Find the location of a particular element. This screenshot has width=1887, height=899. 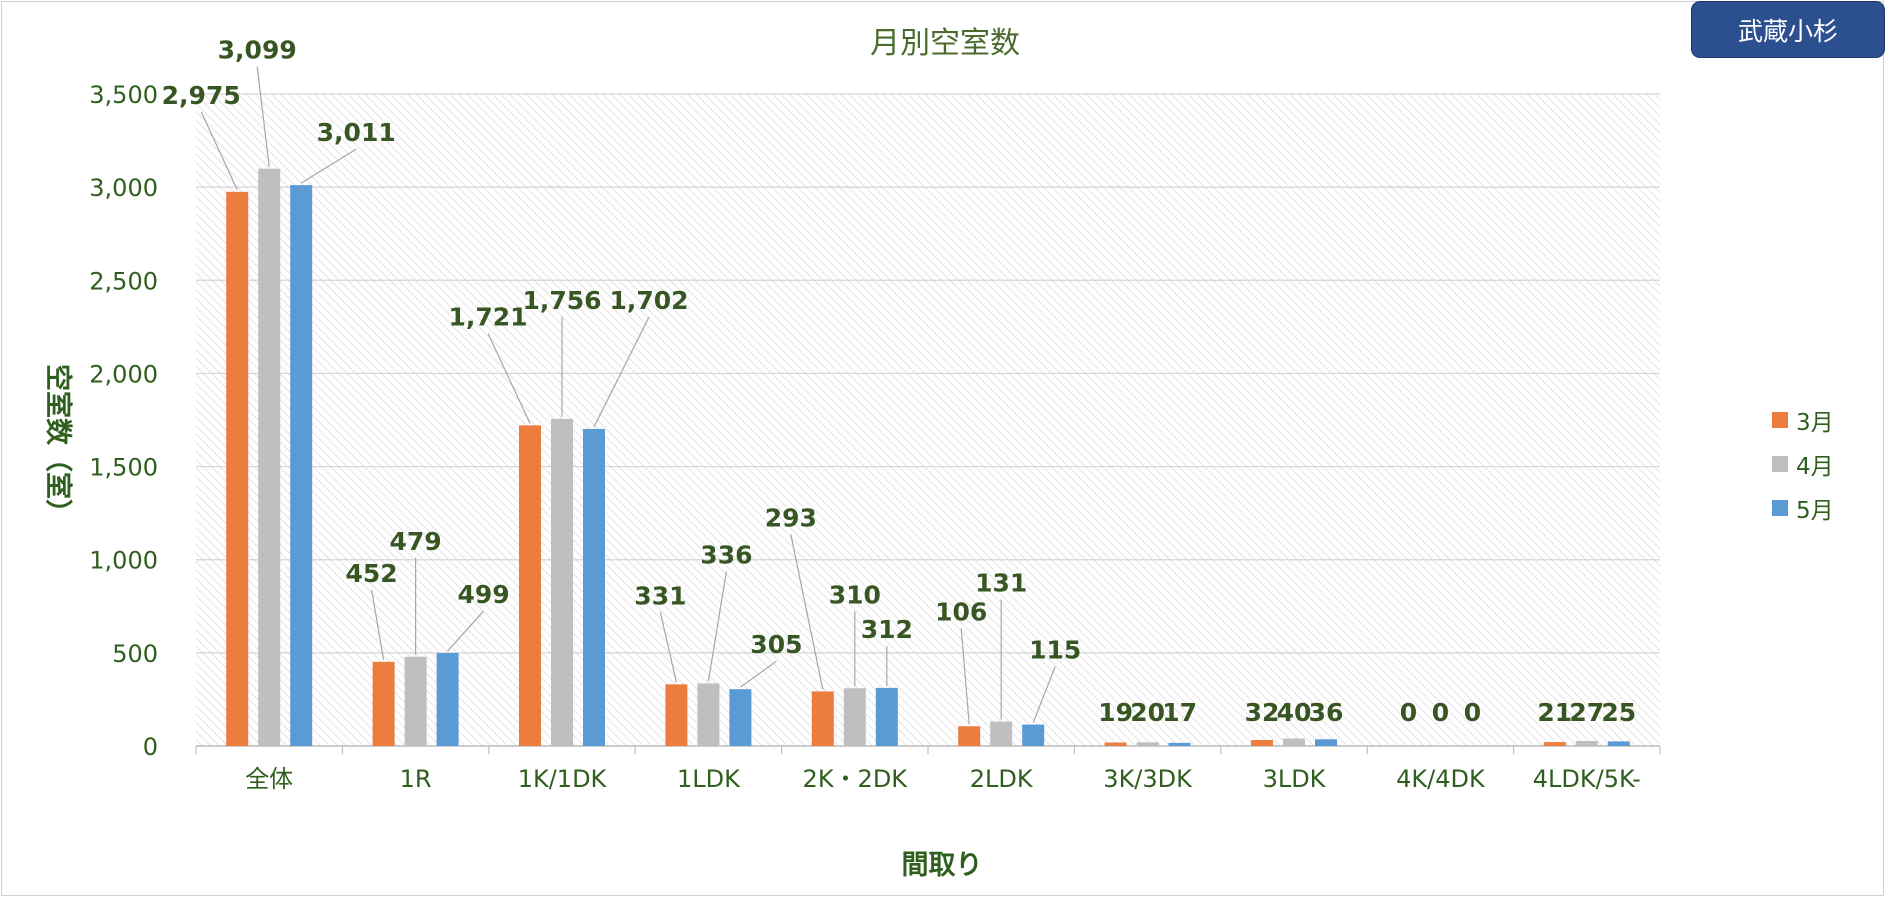

x-tick-label: 1LDK is located at coordinates (709, 779).